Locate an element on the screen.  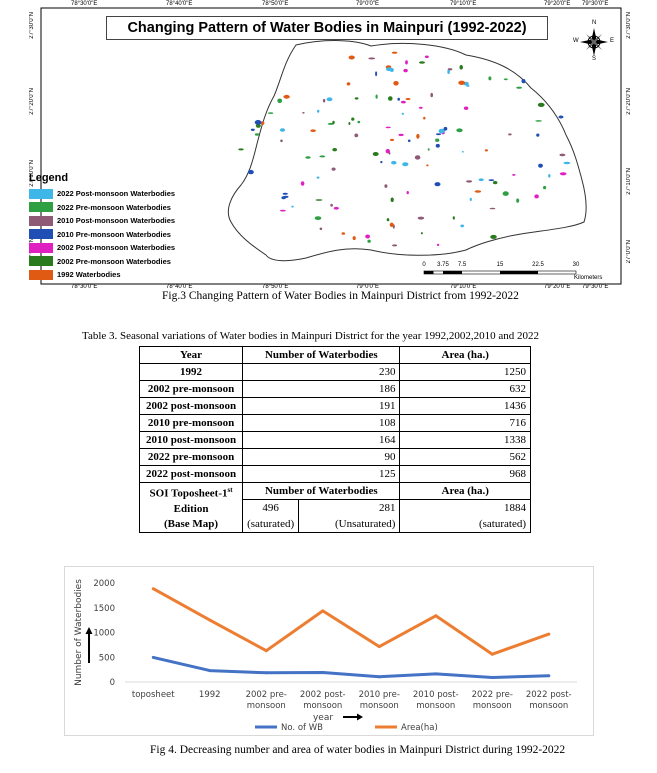
soi-note-row: (saturated) (Unsaturated) (saturated) is located at coordinates (335, 524).